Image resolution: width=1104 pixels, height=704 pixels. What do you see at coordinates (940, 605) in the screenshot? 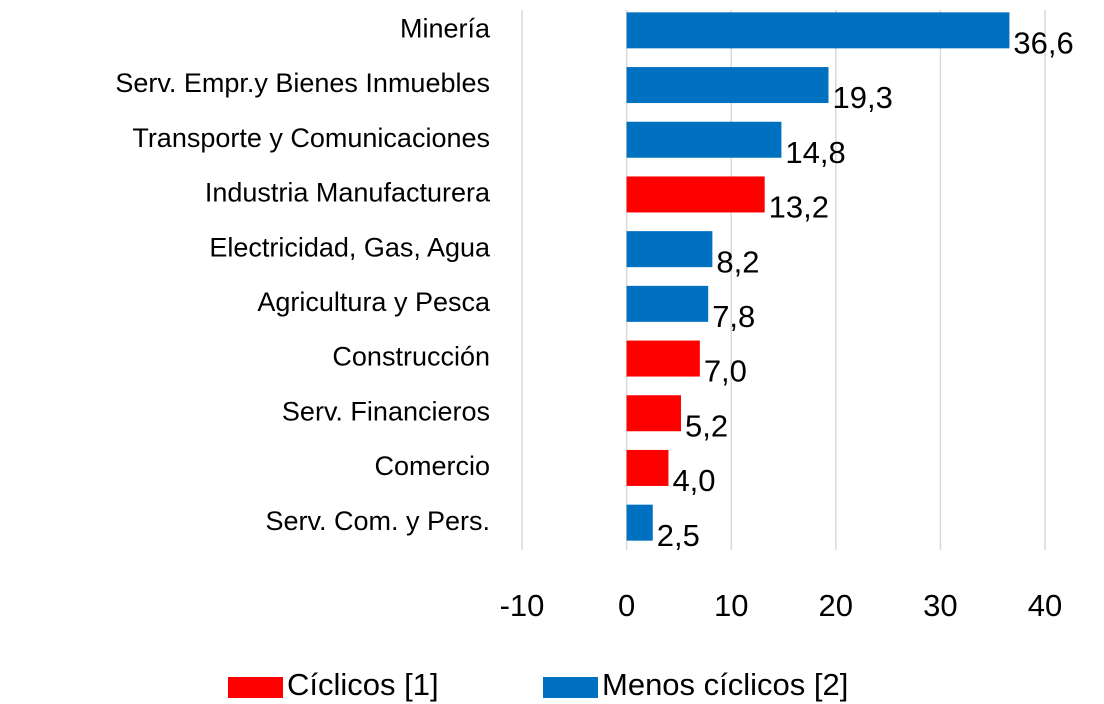
I see `x-tick-label: 30` at bounding box center [940, 605].